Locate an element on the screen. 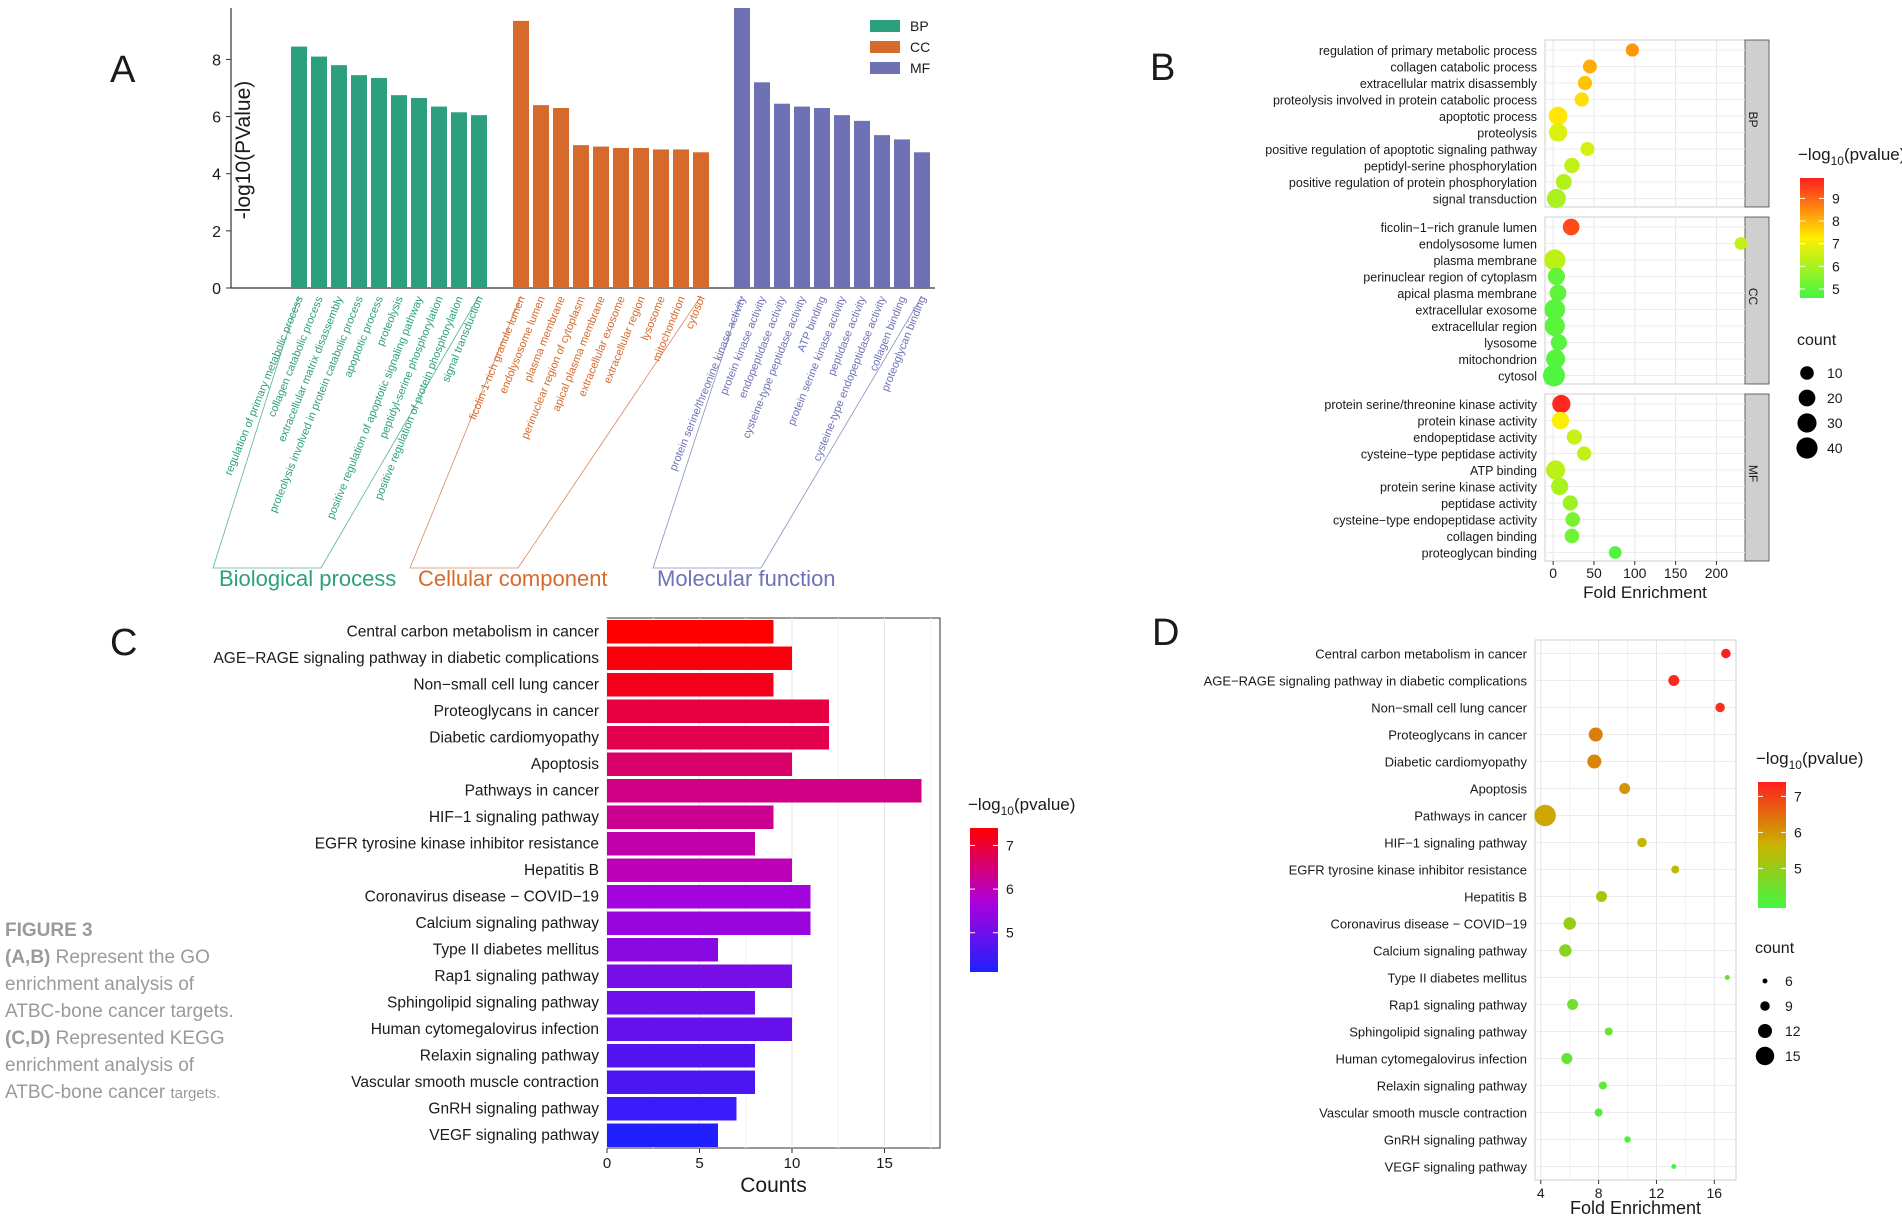 This screenshot has width=1902, height=1219. term-label: GnRH signaling pathway is located at coordinates (1456, 1140).